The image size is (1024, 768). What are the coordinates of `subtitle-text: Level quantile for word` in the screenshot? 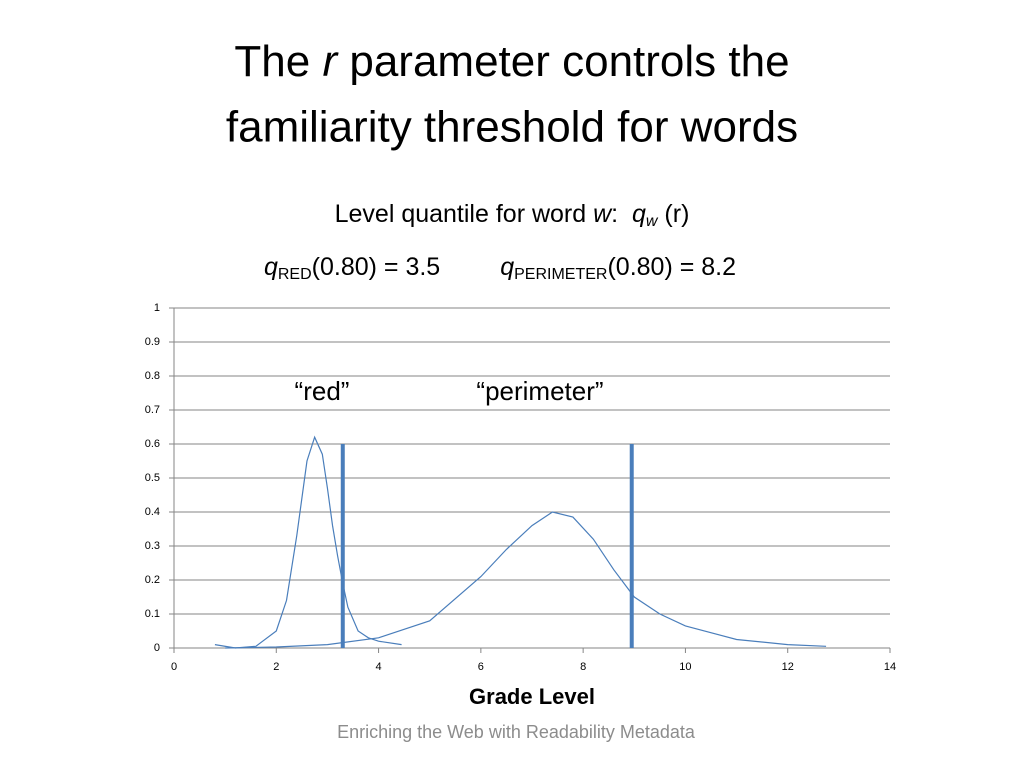 It's located at (464, 214).